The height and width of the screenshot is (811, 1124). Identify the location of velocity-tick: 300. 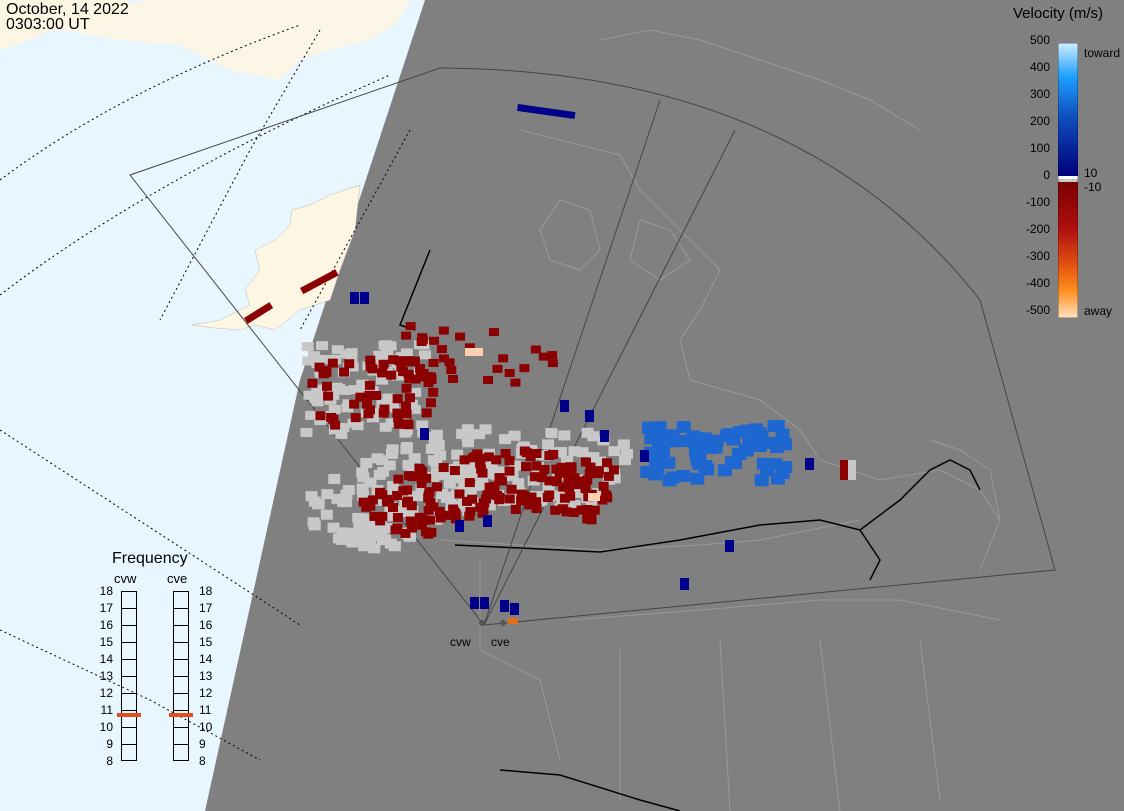
(1039, 94).